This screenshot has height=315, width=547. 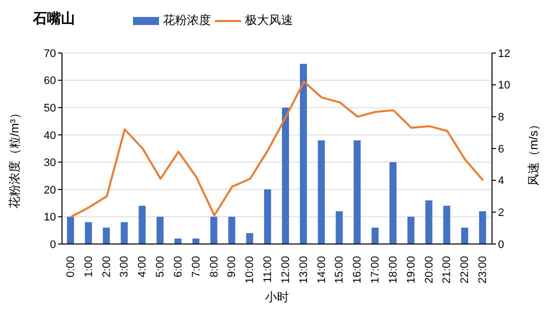 I want to click on y2-tick-label: 10, so click(x=504, y=86).